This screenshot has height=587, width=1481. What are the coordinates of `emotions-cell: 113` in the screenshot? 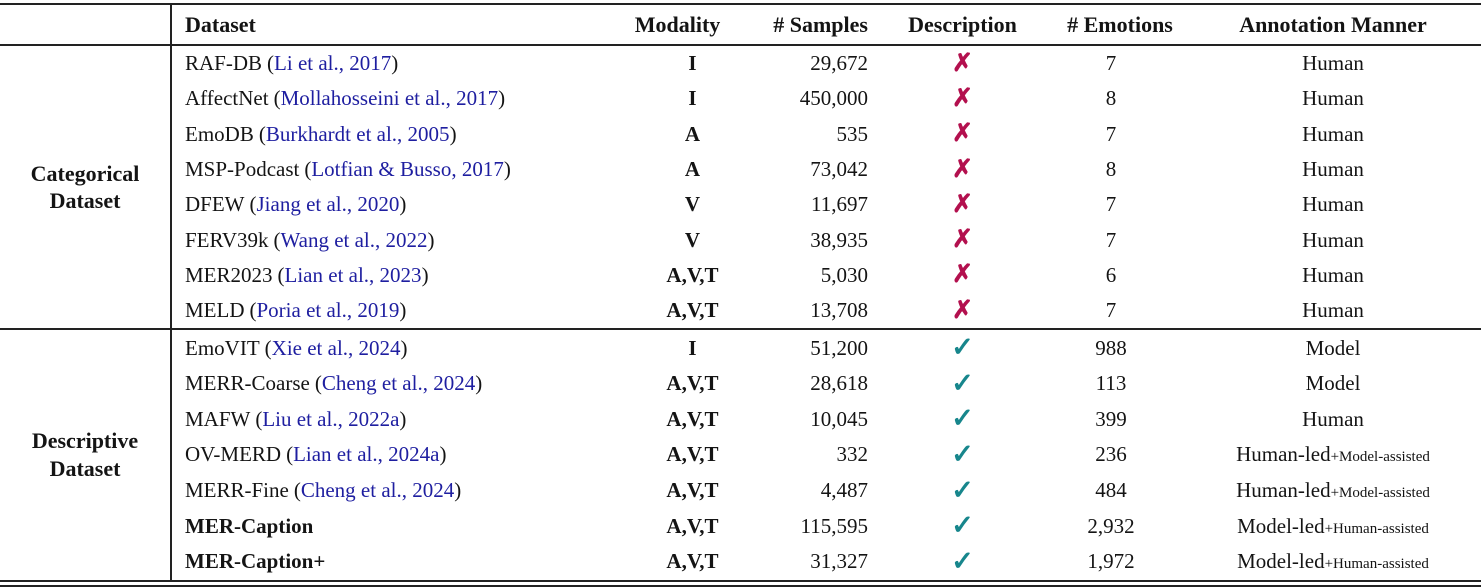 It's located at (1111, 383).